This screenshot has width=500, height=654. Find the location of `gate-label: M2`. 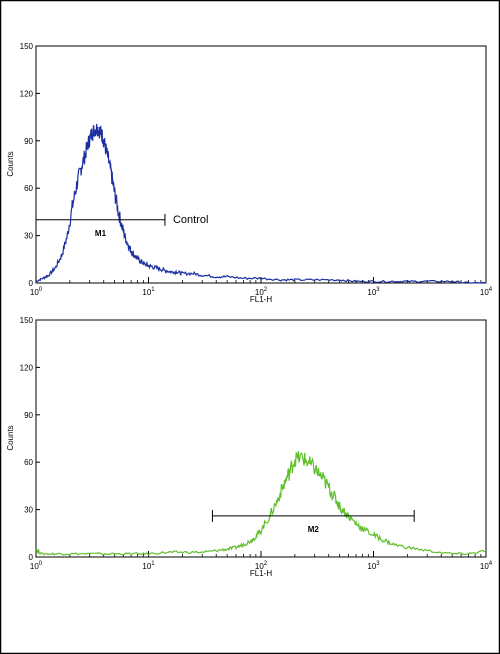

gate-label: M2 is located at coordinates (314, 529).